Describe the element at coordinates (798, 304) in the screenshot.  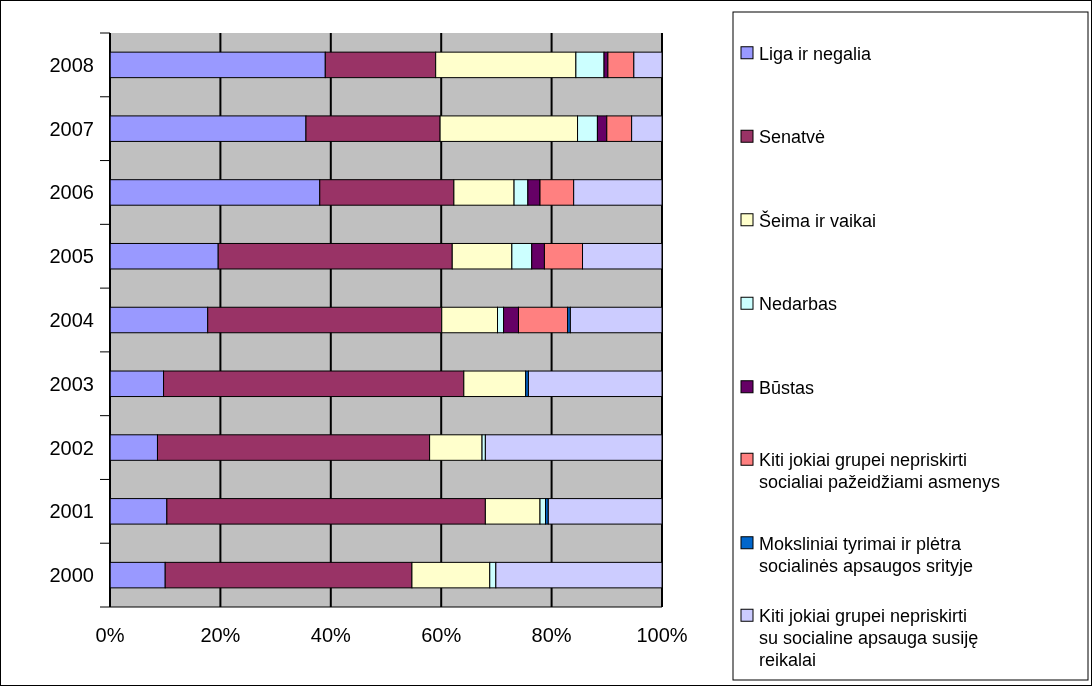
I see `legend-label: Nedarbas` at that location.